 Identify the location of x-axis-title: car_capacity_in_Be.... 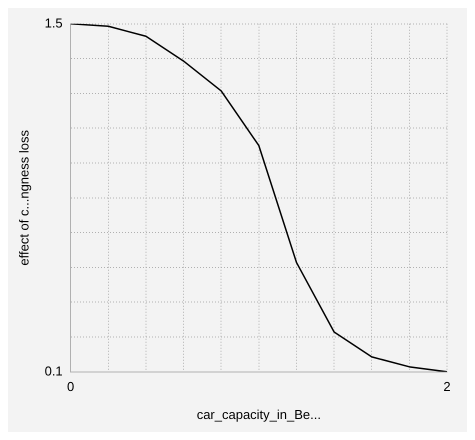
(258, 414).